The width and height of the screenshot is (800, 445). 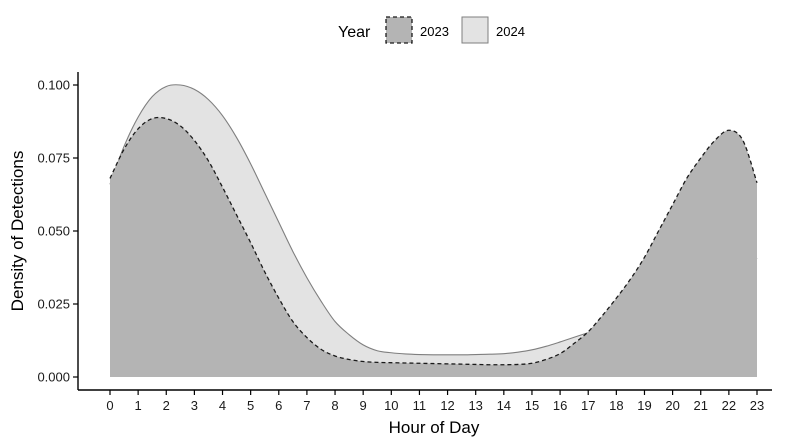 I want to click on y-ticks: 0.000 0.025 0.050 0.075 0.100, so click(x=57, y=231).